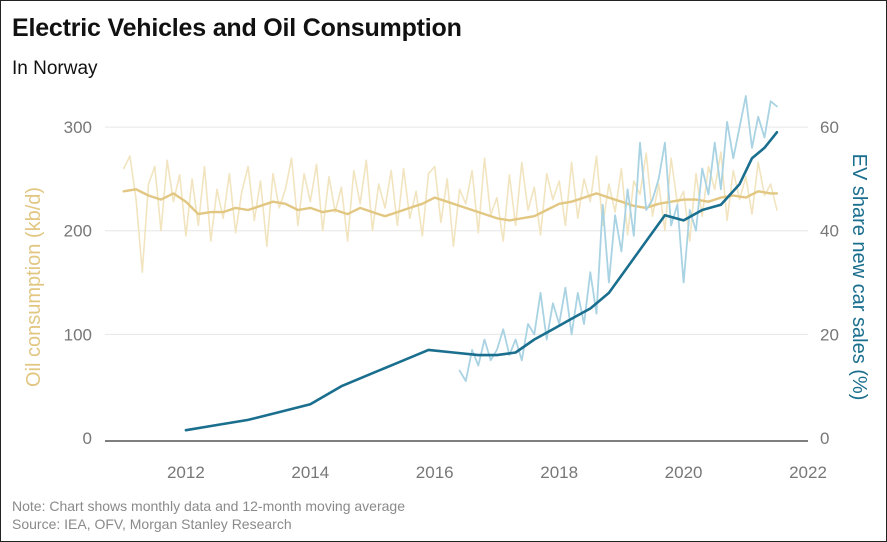 Image resolution: width=887 pixels, height=542 pixels. I want to click on left-tick-label: 0, so click(87, 438).